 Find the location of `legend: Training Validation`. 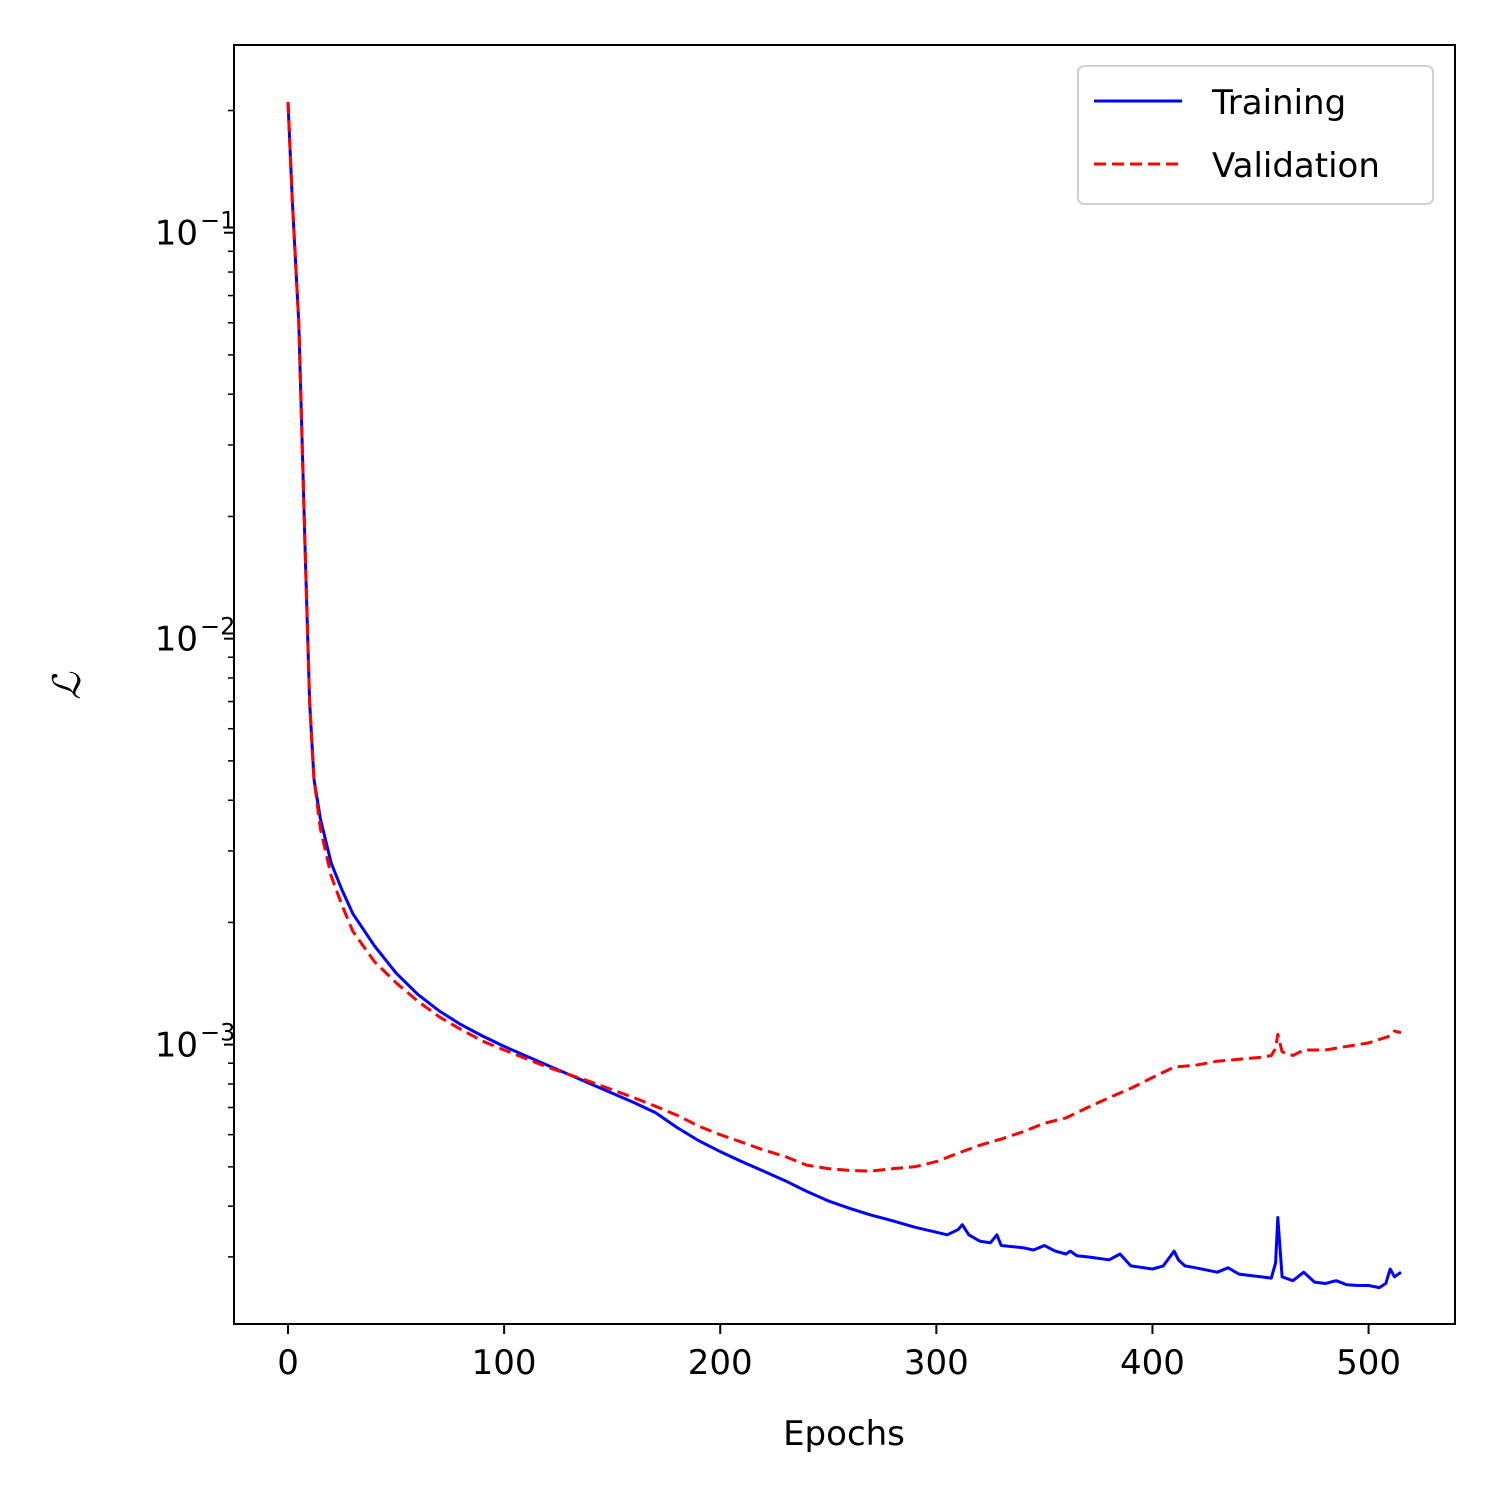

legend: Training Validation is located at coordinates (1255, 135).